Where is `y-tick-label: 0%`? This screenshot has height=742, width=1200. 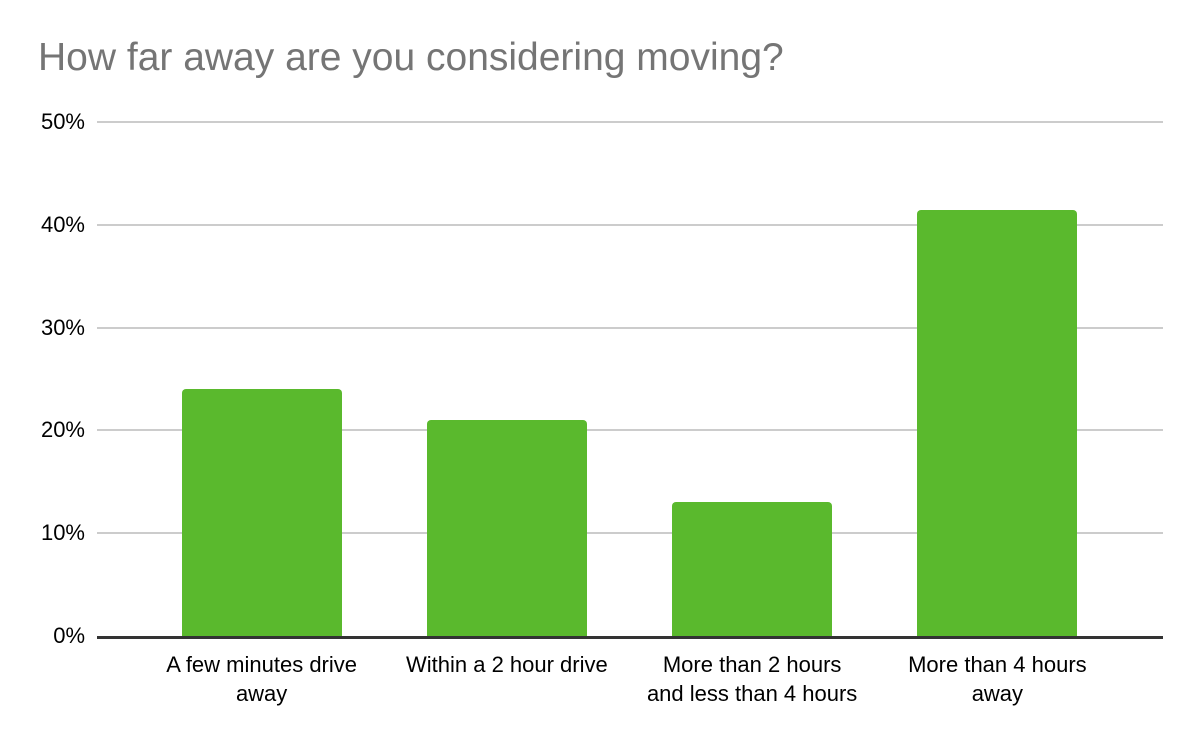 y-tick-label: 0% is located at coordinates (69, 635).